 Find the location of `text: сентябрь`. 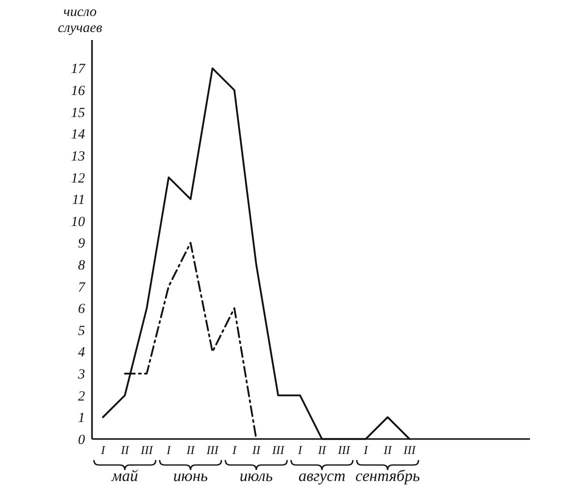

text: сентябрь is located at coordinates (387, 476).